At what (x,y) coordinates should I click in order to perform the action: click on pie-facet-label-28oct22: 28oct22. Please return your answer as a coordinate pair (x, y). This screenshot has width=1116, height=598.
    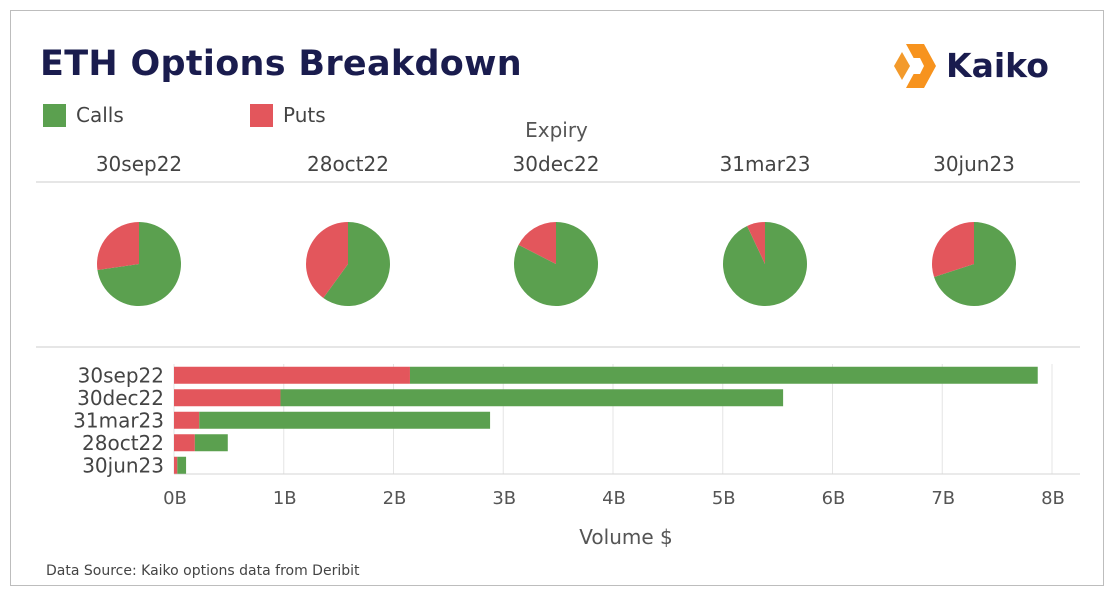
    Looking at the image, I should click on (348, 164).